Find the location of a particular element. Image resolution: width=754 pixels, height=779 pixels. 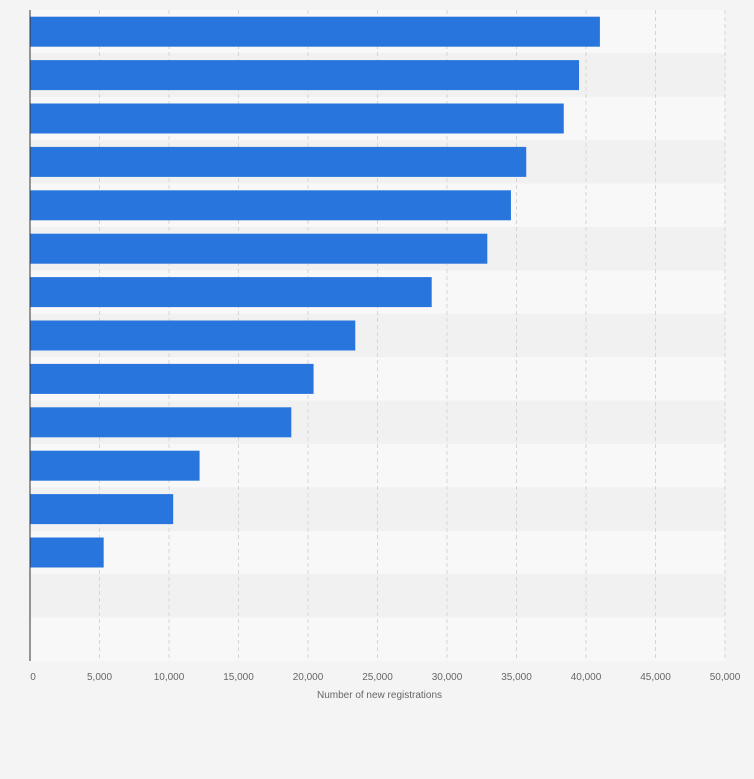

x-tick-label: 25,000 is located at coordinates (377, 677).